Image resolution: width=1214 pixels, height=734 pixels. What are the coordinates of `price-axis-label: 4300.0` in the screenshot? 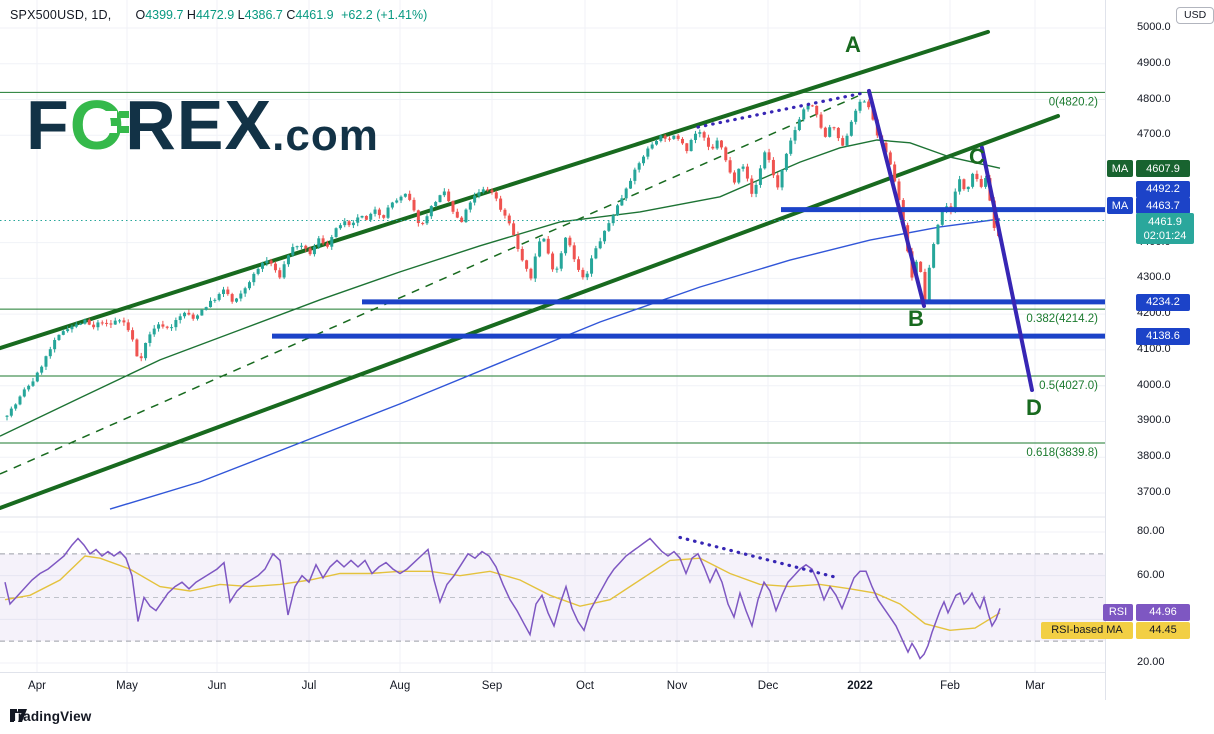 It's located at (1154, 277).